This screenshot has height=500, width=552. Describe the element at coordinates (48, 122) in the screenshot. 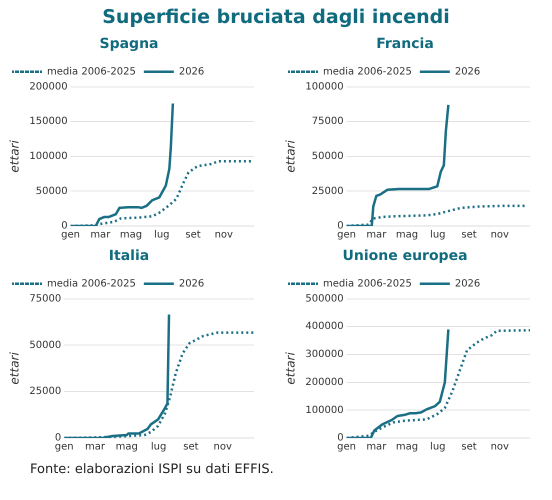

I see `y-tick-label: 150000` at that location.